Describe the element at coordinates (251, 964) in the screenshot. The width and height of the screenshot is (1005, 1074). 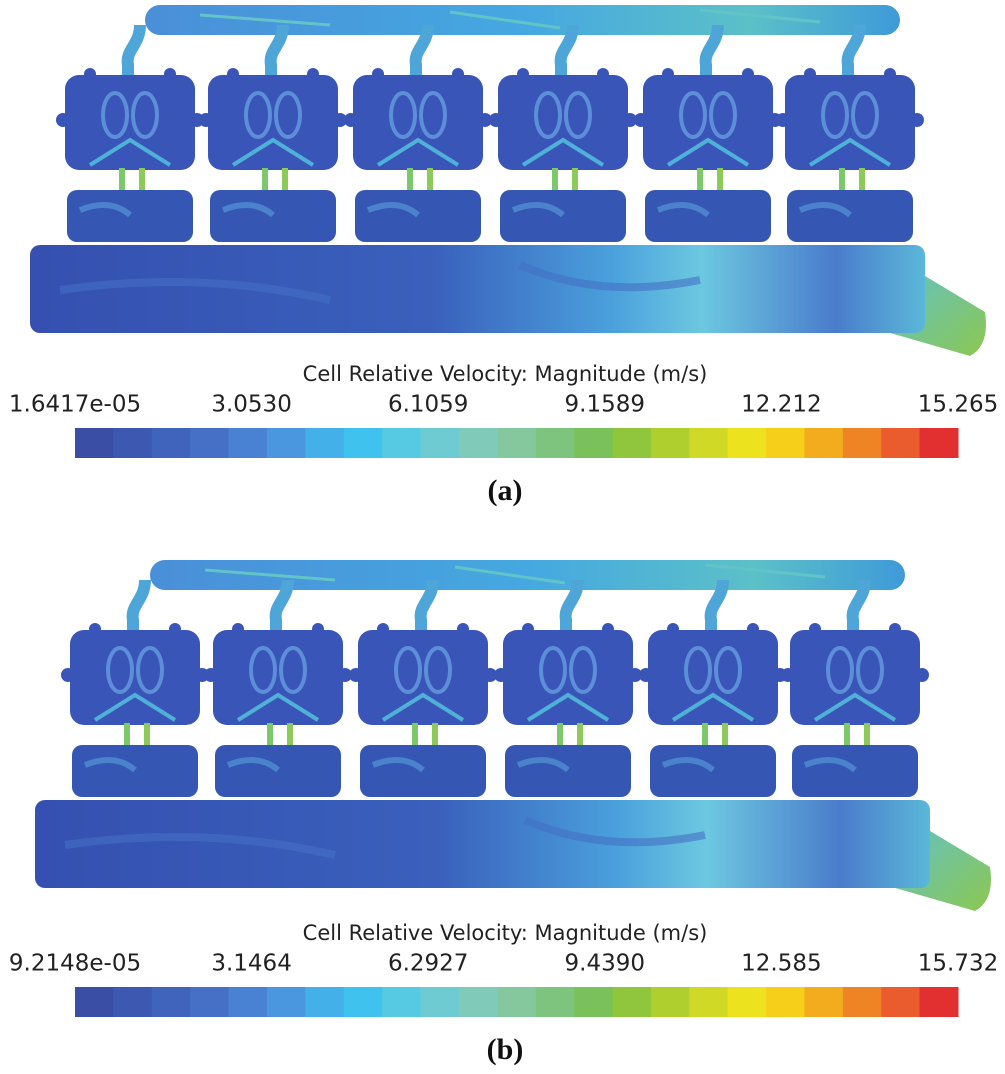
I see `colorbar-tick-label: 3.1464` at that location.